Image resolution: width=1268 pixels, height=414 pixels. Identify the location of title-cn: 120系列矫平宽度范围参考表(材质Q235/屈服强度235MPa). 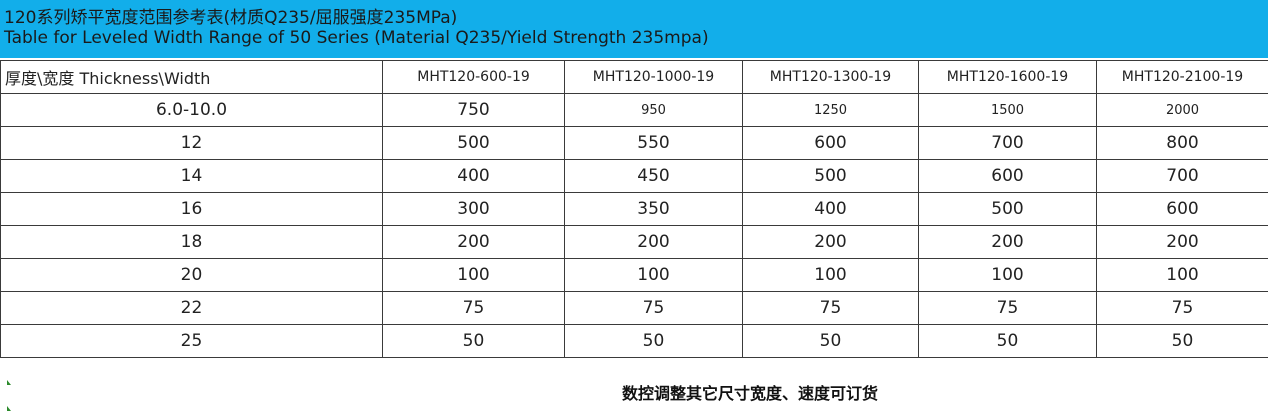
(231, 18).